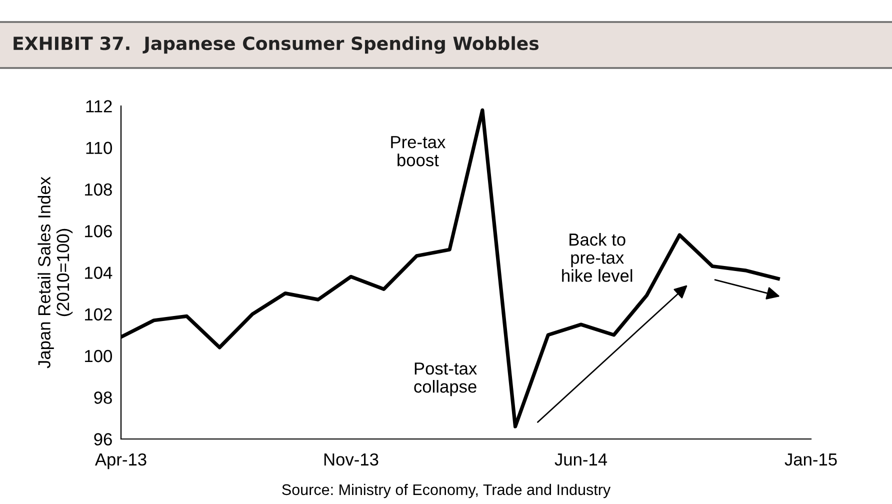 The image size is (892, 504). I want to click on y-tick-label: 110, so click(99, 148).